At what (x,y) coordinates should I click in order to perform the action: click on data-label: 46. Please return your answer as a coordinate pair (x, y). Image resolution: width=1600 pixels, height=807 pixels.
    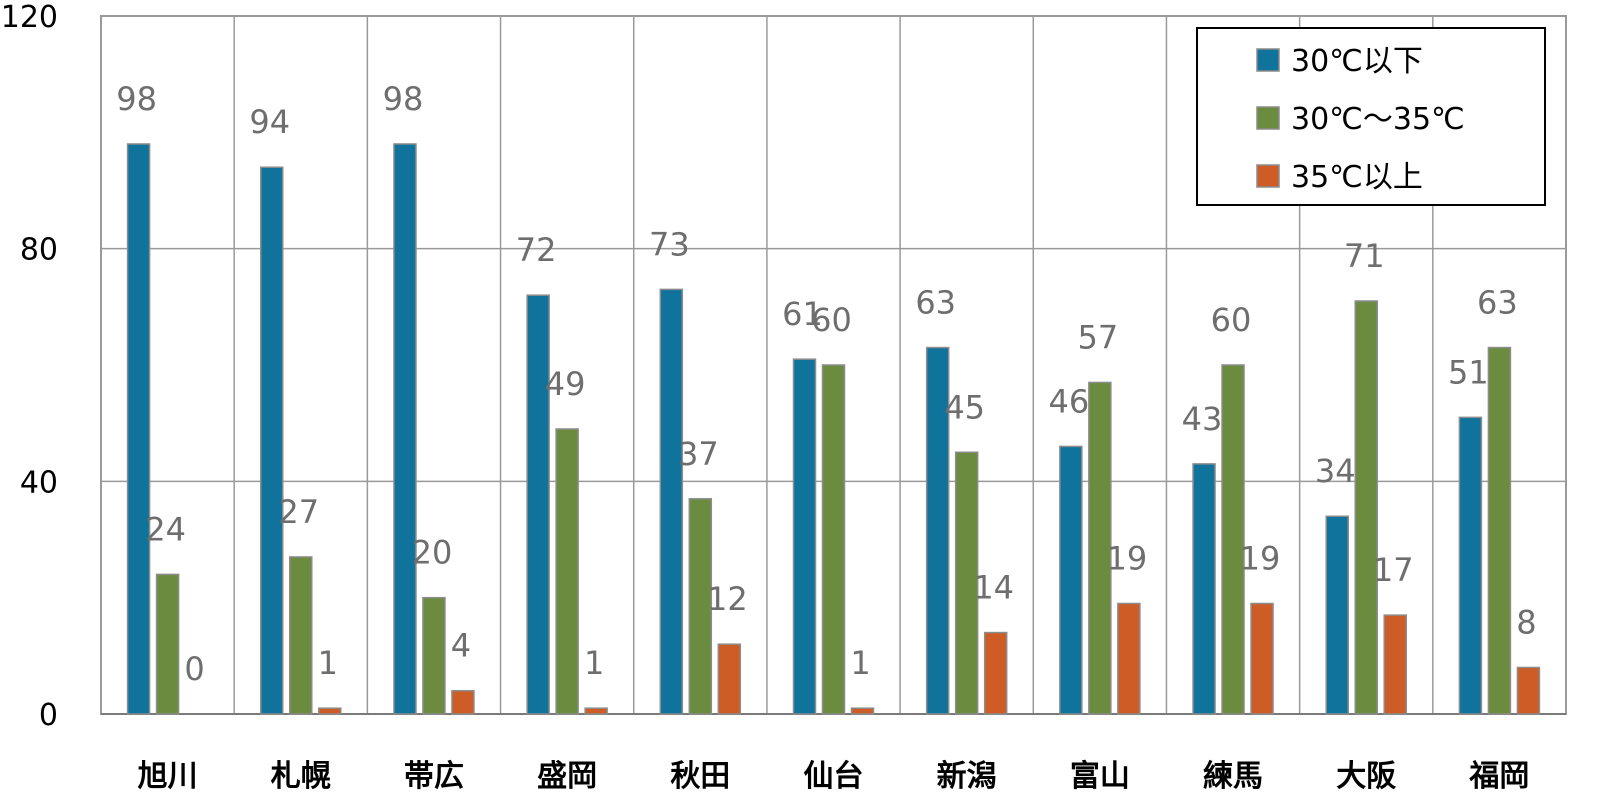
    Looking at the image, I should click on (1069, 401).